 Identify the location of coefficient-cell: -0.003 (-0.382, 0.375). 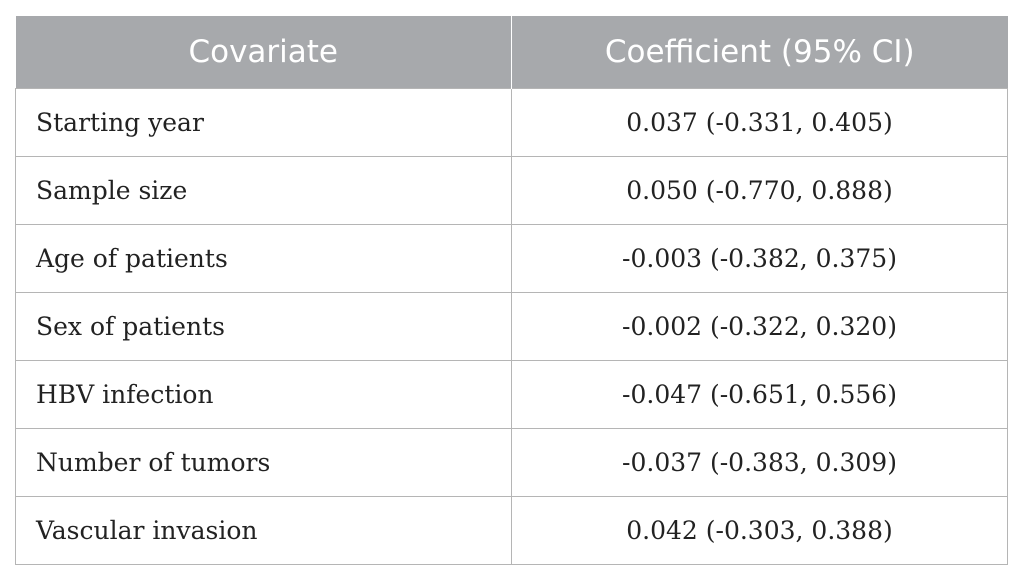
(759, 258).